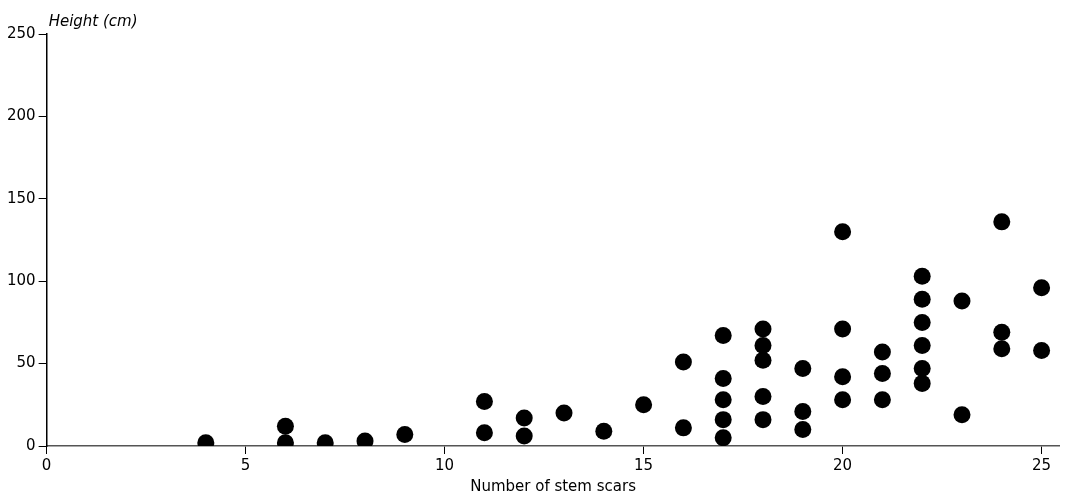 Image resolution: width=1068 pixels, height=498 pixels. I want to click on x-tick-label: 0, so click(46, 464).